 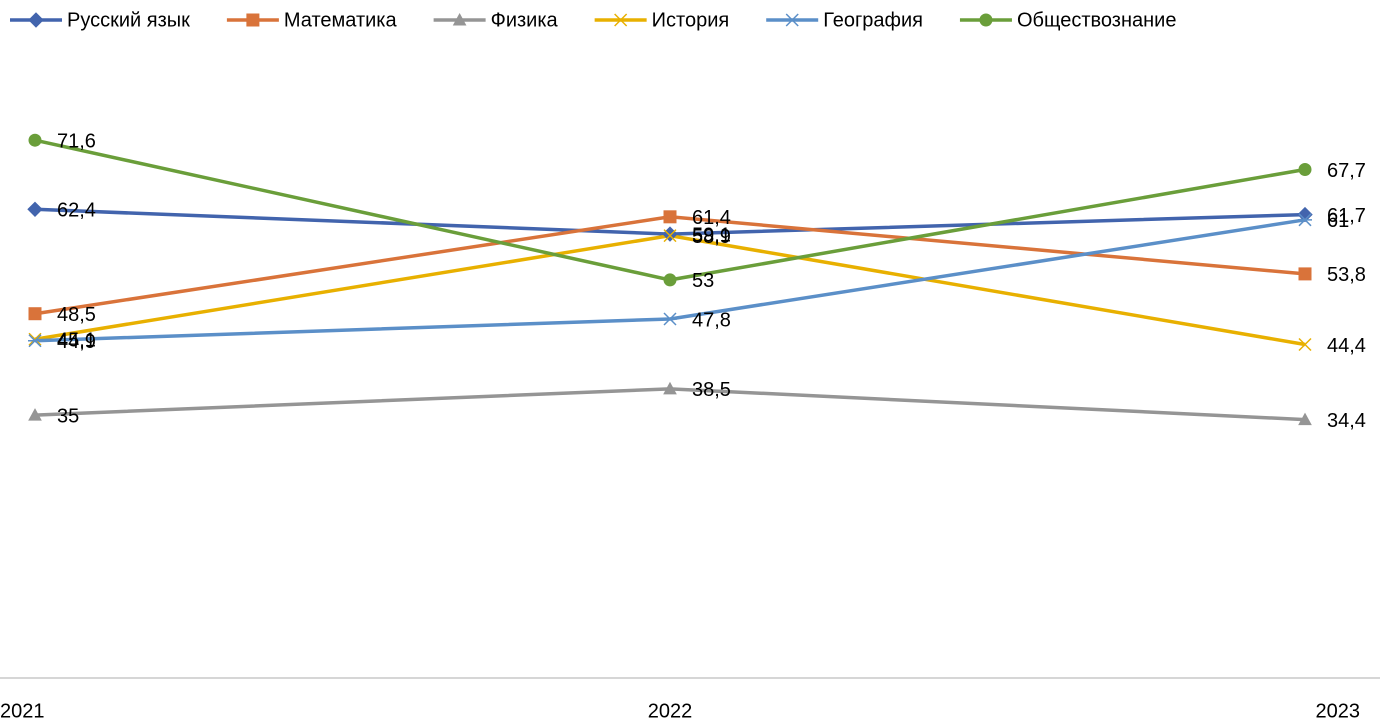 I want to click on data-label: 53, so click(x=703, y=281).